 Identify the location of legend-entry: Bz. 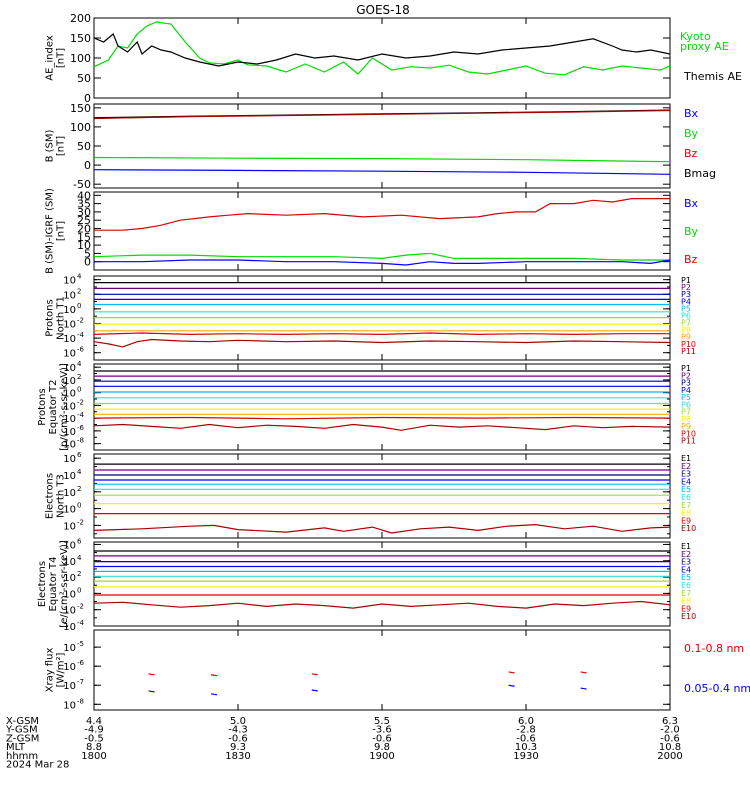
(691, 259).